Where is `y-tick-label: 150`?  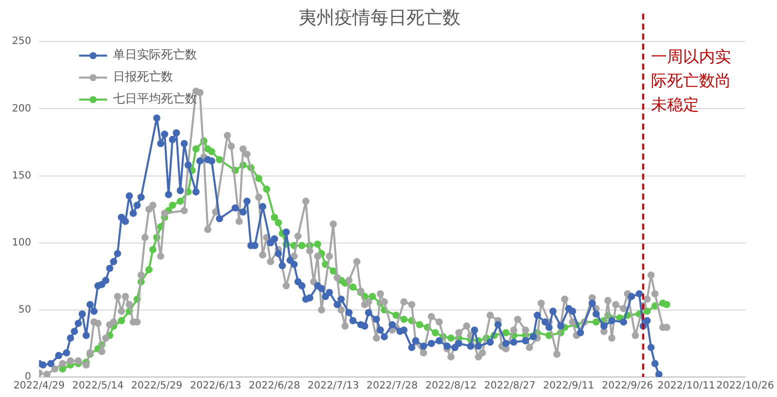
y-tick-label: 150 is located at coordinates (22, 176).